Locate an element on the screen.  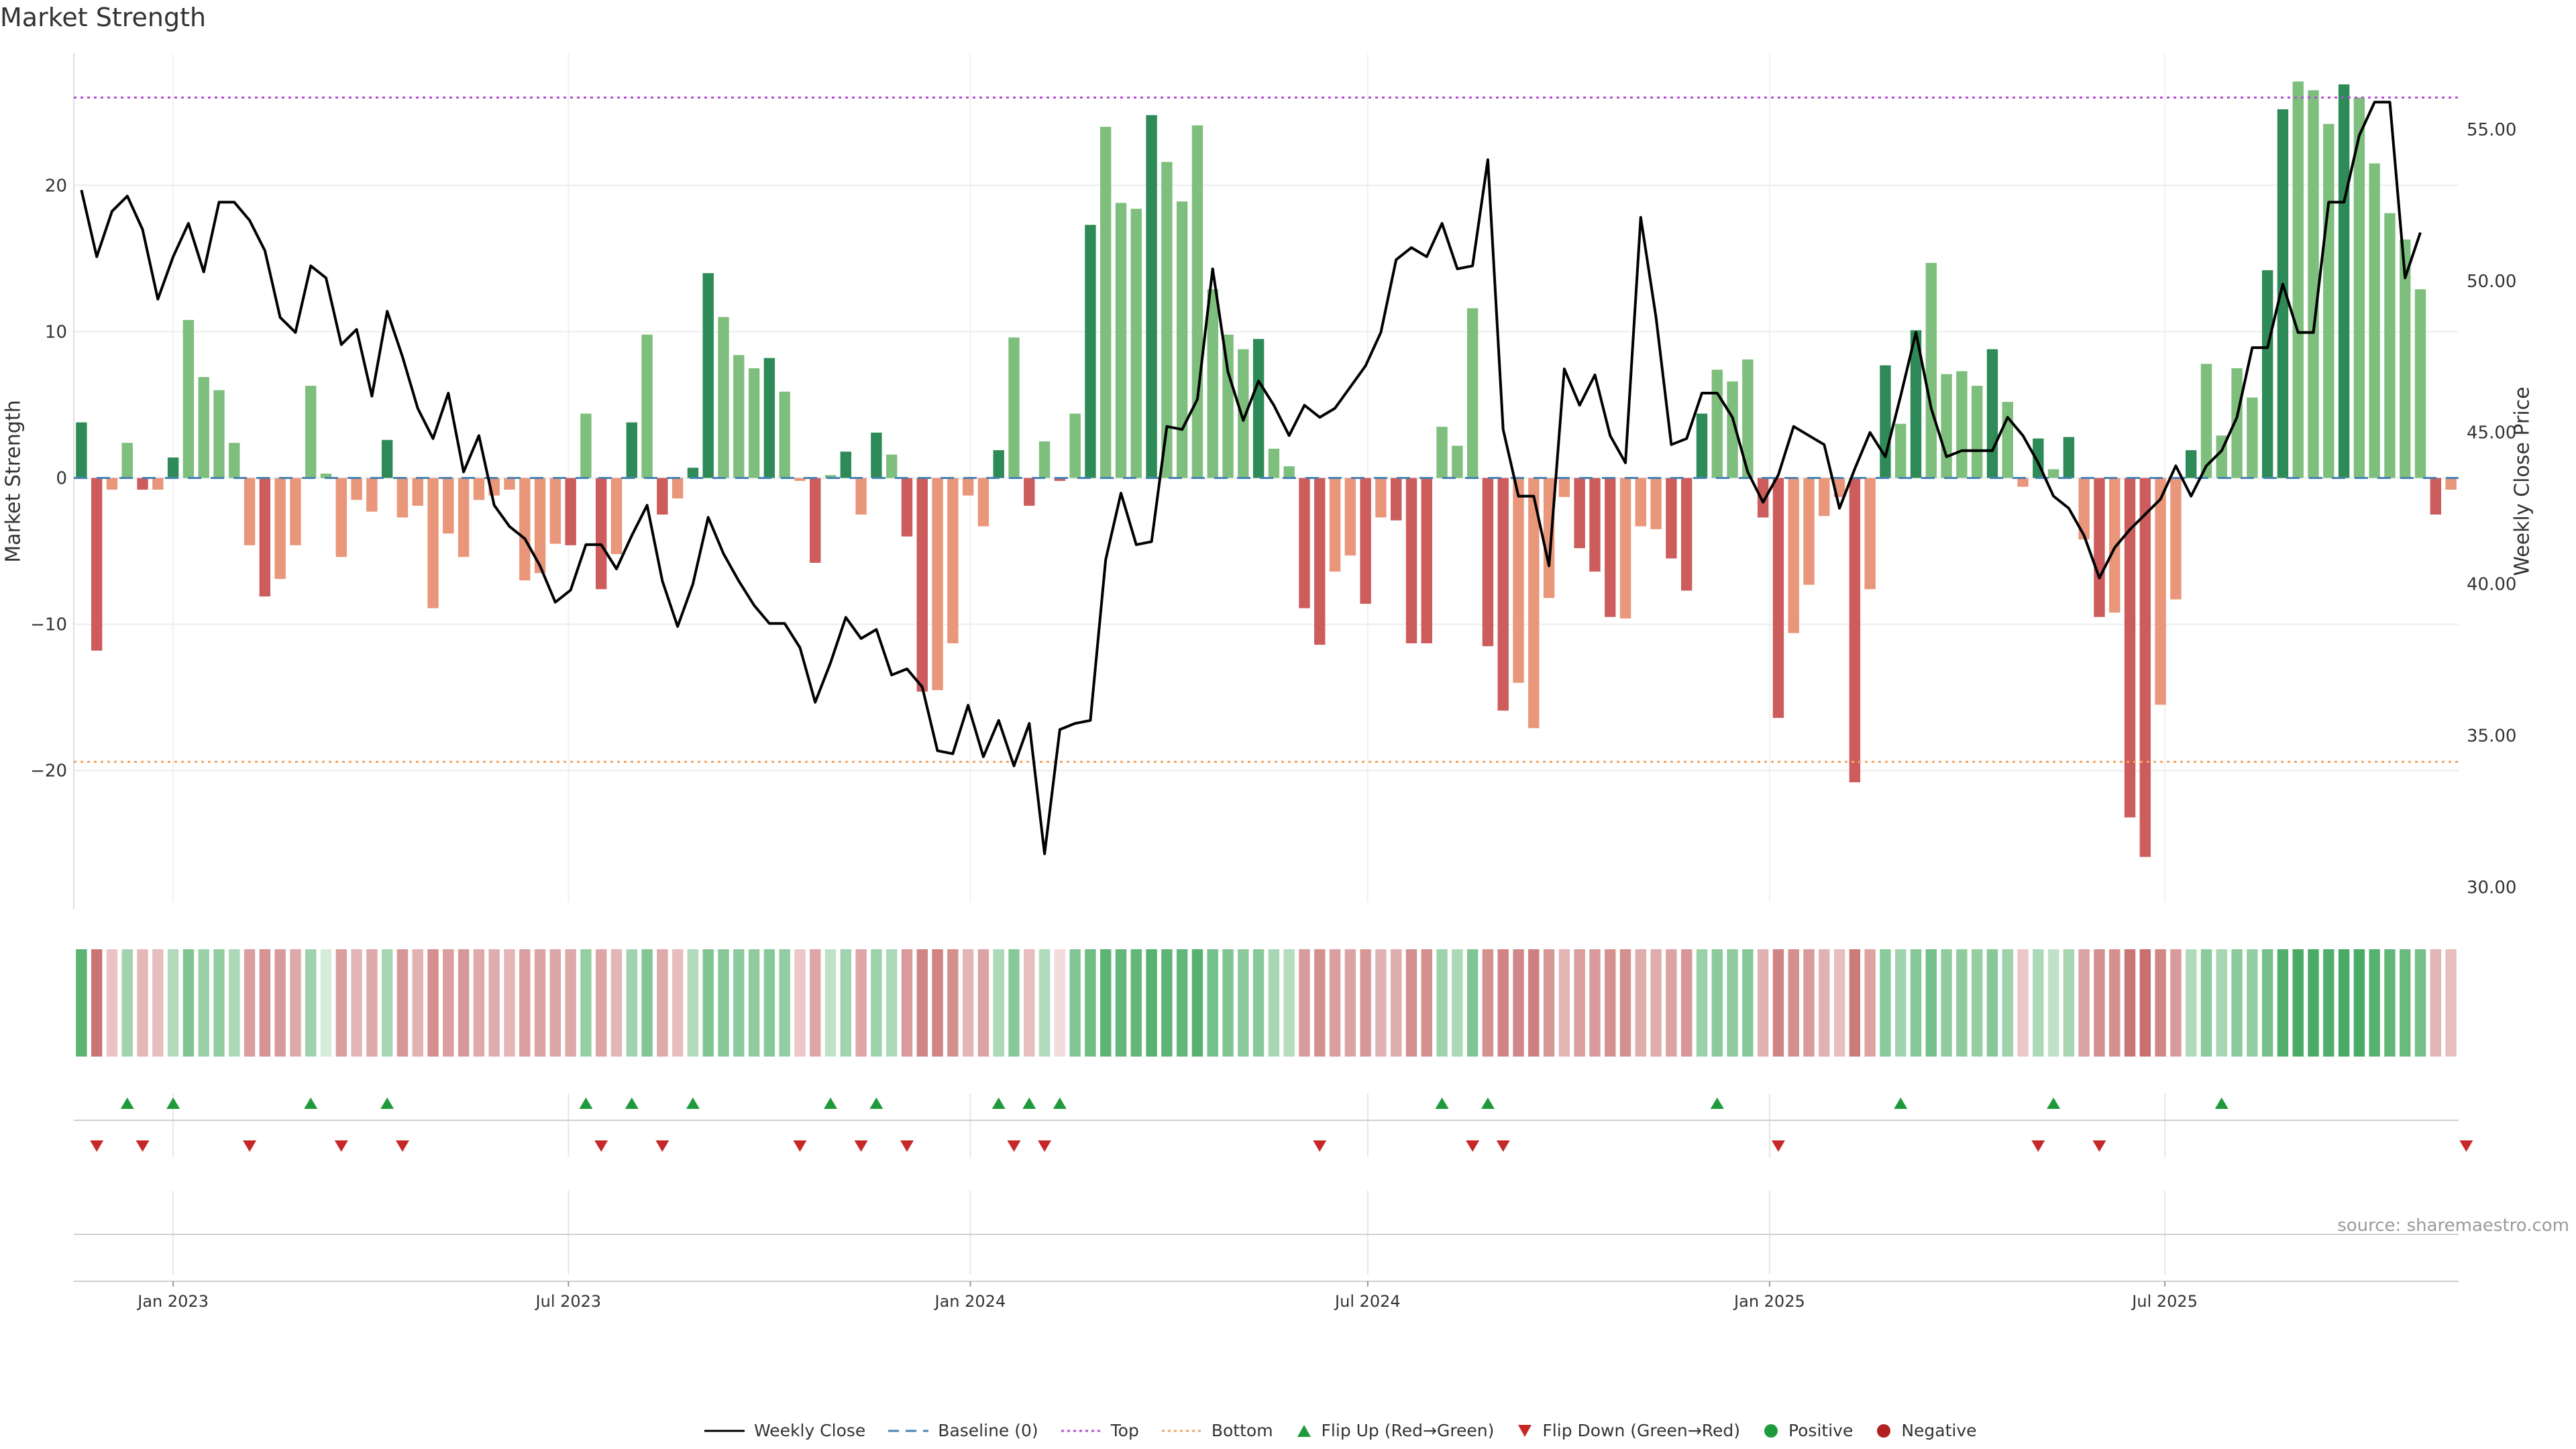
legend-label: Weekly Close is located at coordinates (810, 1430).